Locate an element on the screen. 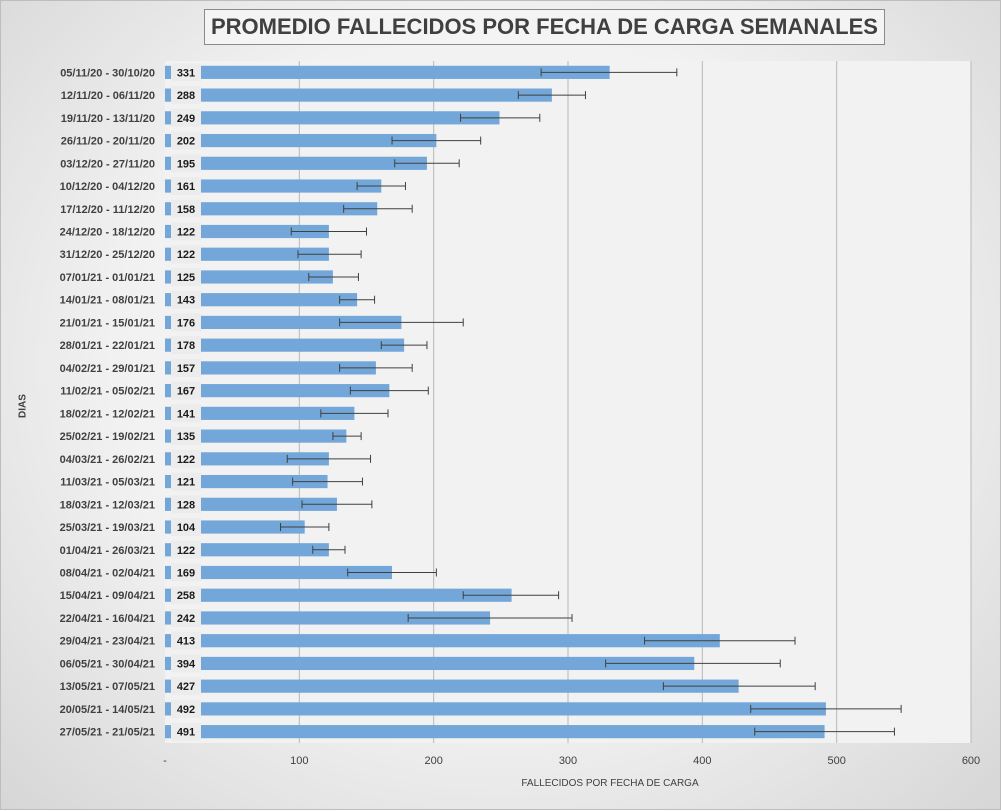 The width and height of the screenshot is (1001, 811). data-label: 121 is located at coordinates (186, 483).